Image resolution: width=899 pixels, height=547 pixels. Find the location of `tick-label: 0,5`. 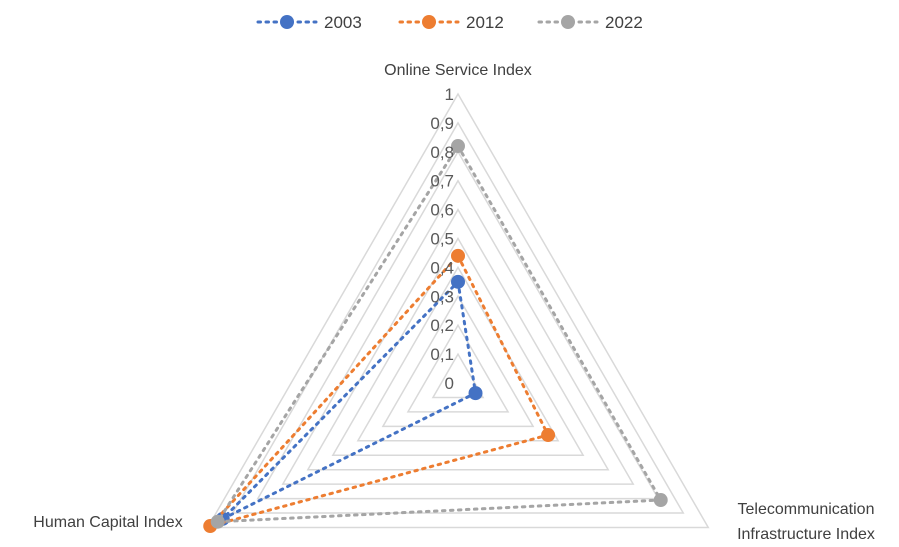

tick-label: 0,5 is located at coordinates (442, 239).